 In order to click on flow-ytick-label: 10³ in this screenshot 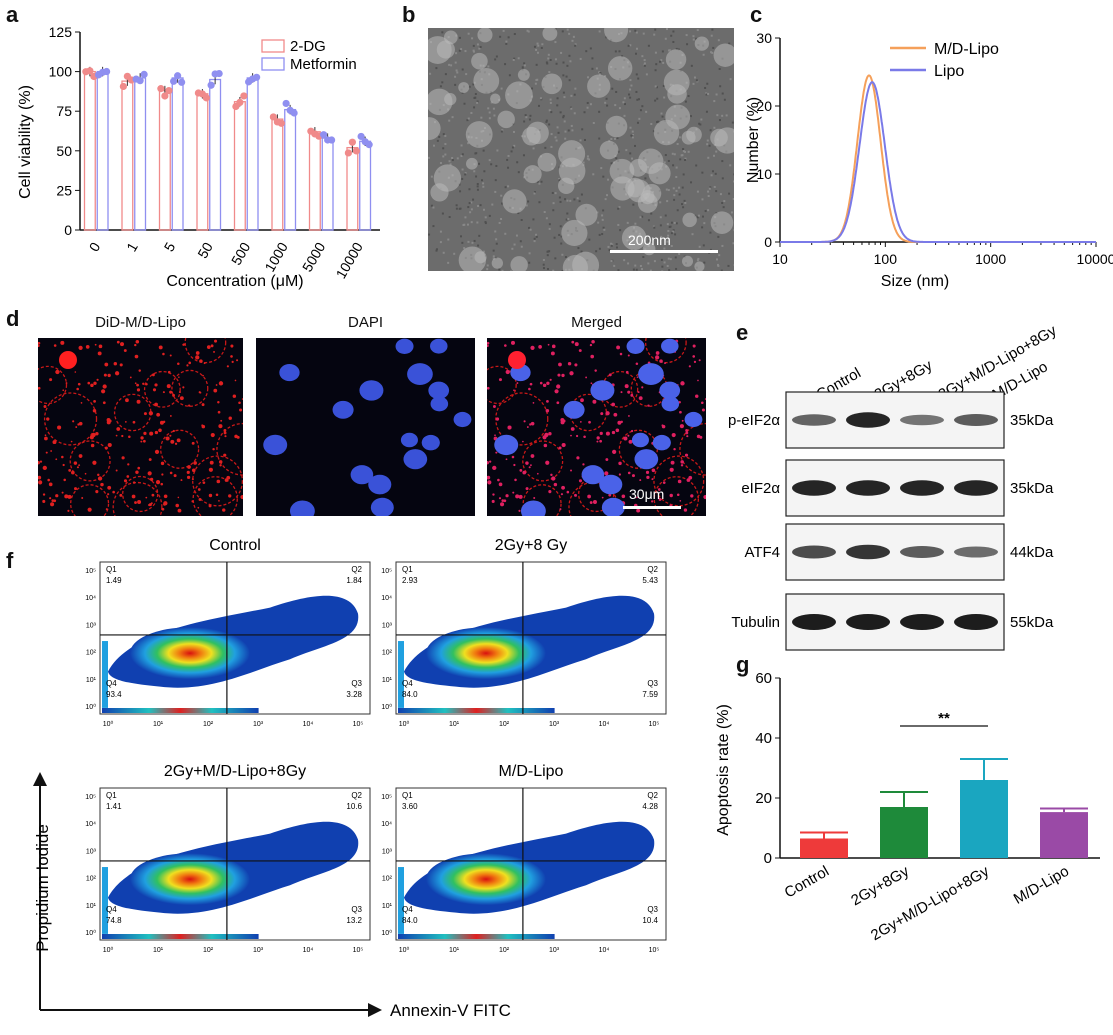, I will do `click(387, 625)`.